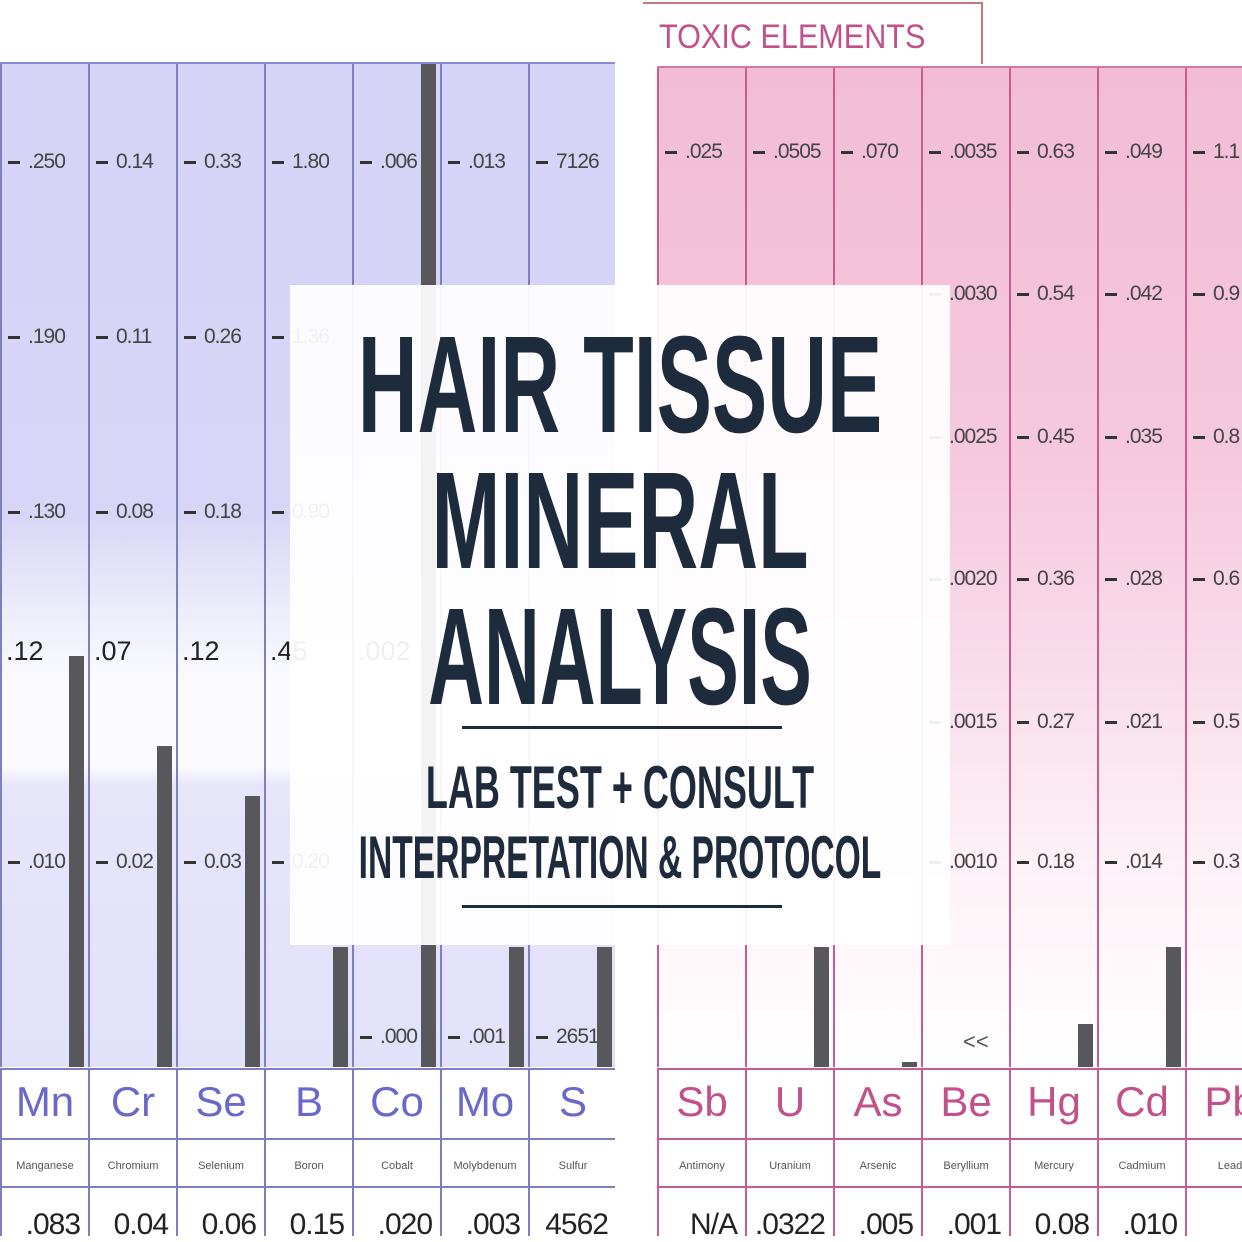  I want to click on result-bar-mo, so click(516, 1006).